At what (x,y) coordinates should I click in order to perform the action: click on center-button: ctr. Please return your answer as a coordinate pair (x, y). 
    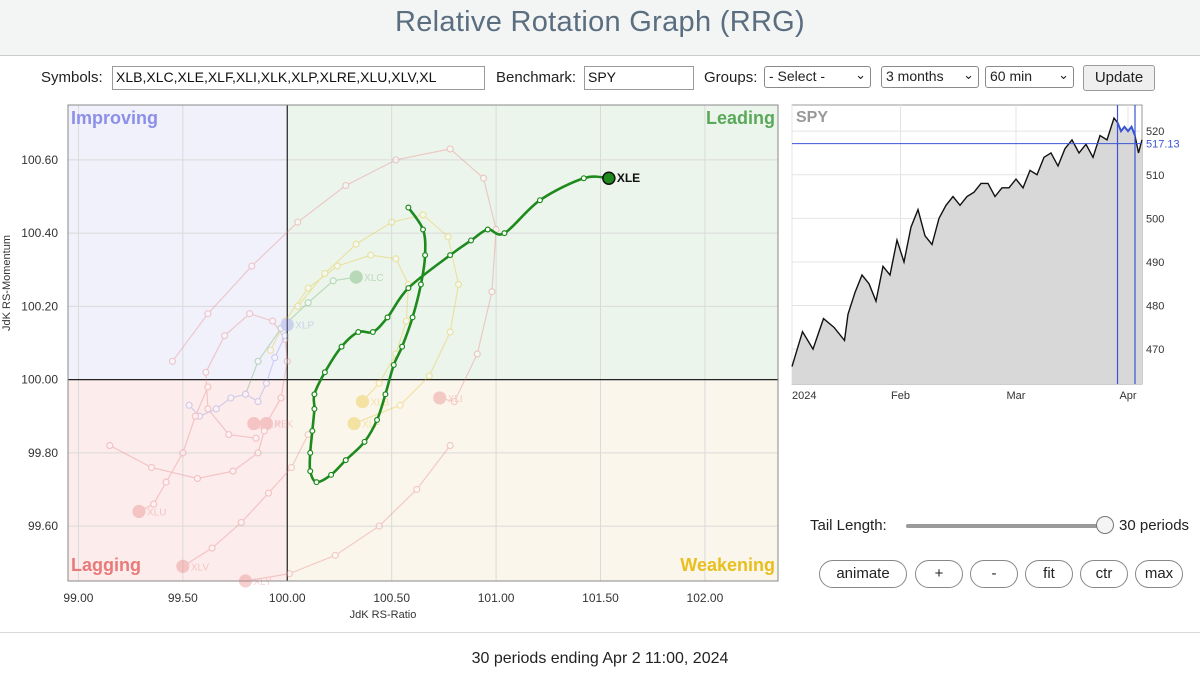
    Looking at the image, I should click on (1104, 574).